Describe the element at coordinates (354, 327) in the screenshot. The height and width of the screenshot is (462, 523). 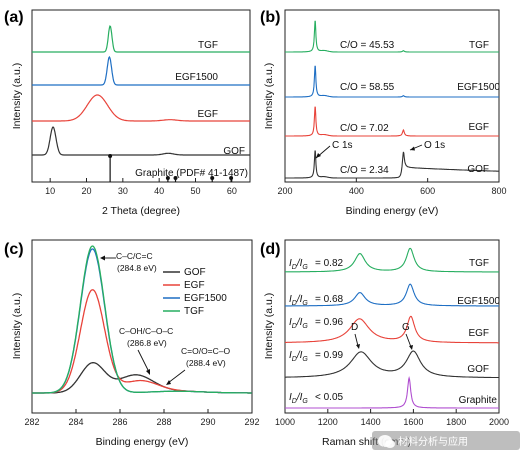
I see `d-band-d-label: D` at that location.